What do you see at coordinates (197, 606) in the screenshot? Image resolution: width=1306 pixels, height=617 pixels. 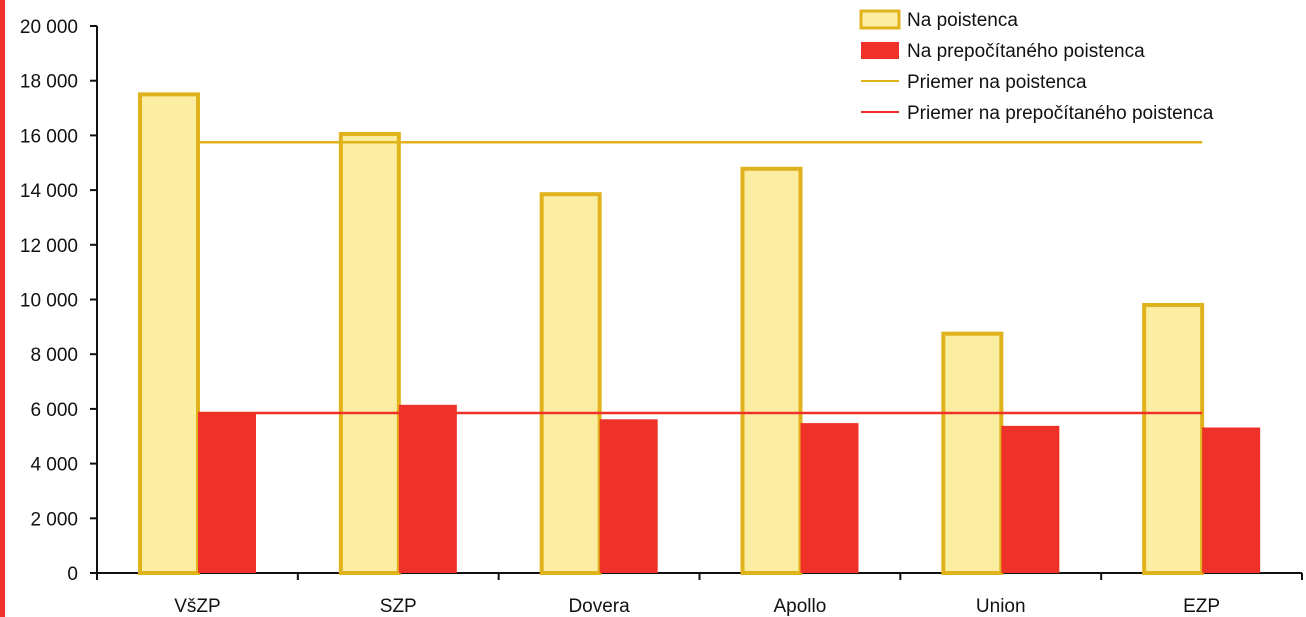 I see `x-category-label: VšZP` at bounding box center [197, 606].